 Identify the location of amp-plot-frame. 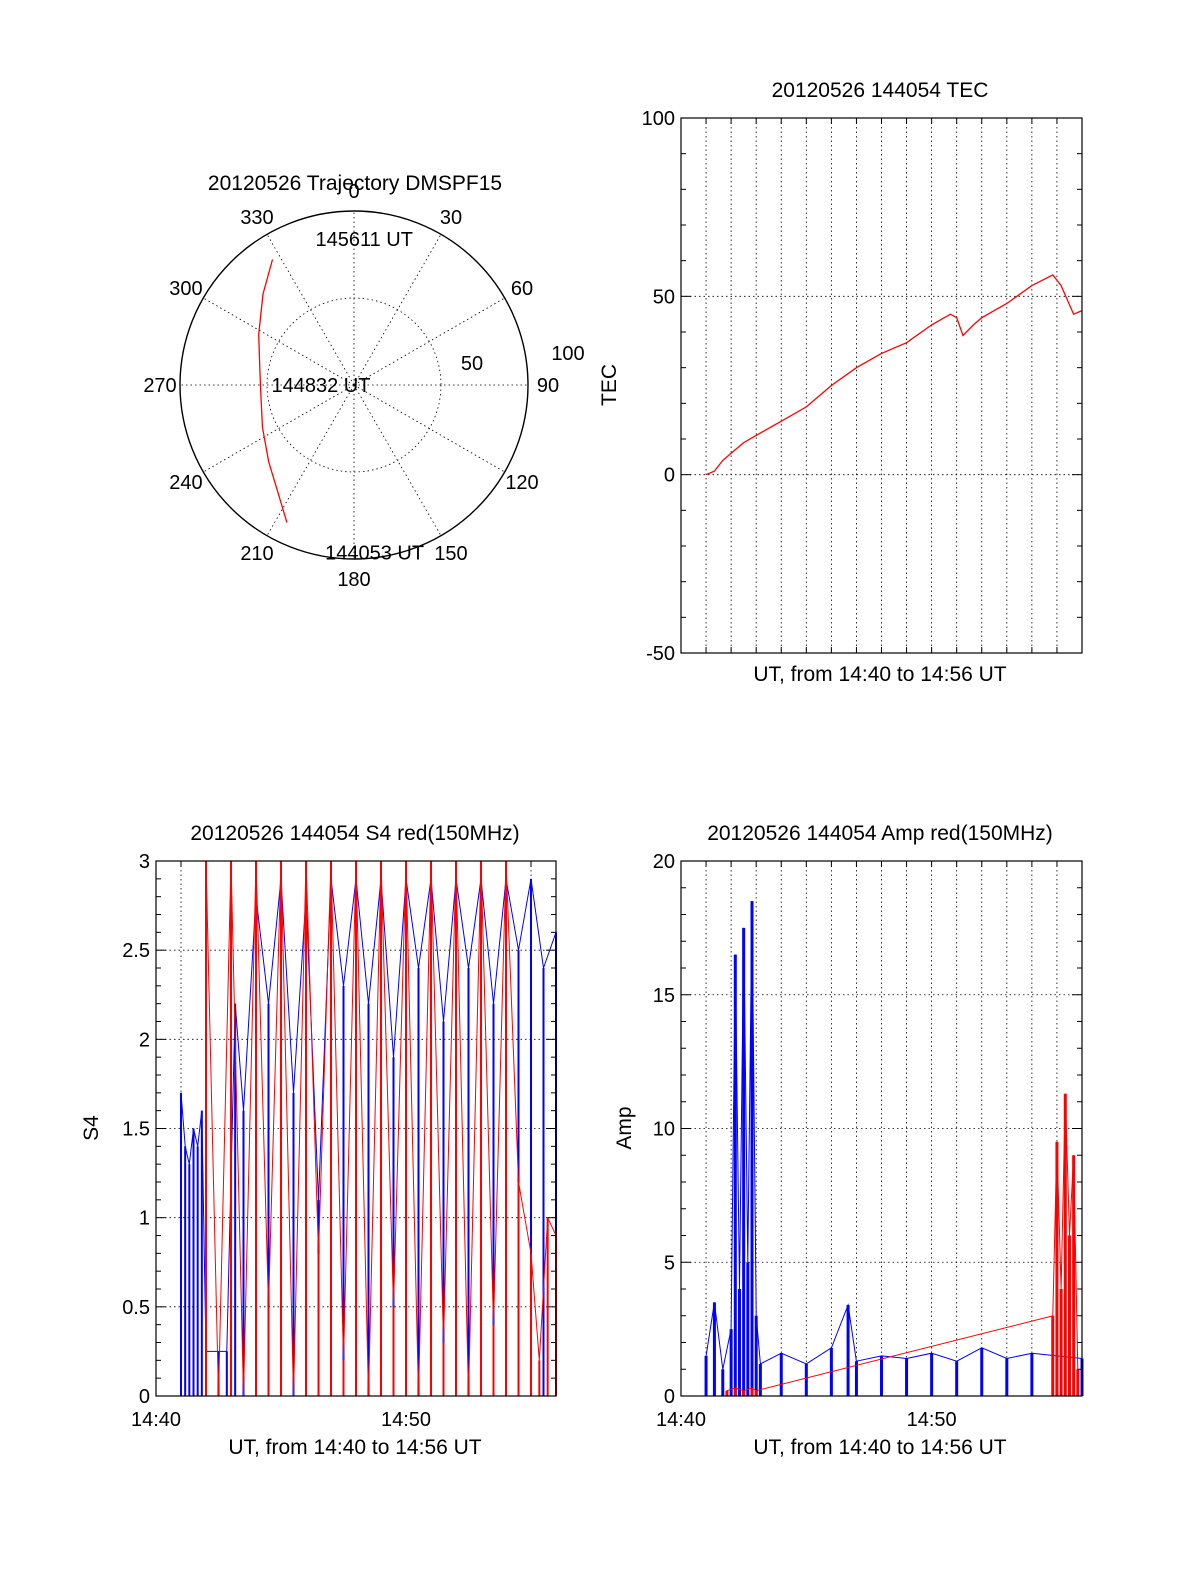
(881, 1128).